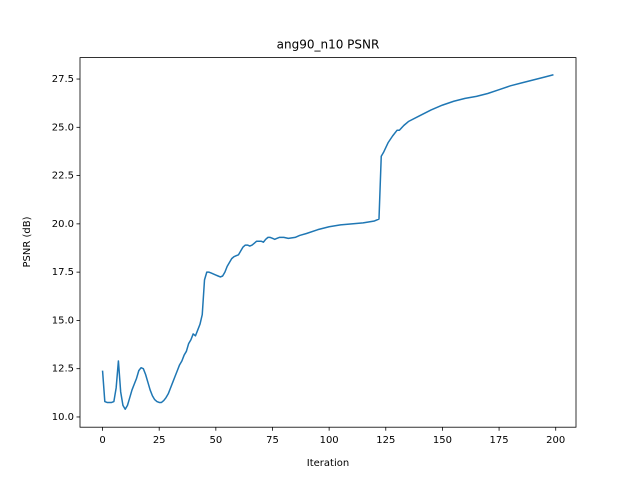 This screenshot has width=640, height=480. Describe the element at coordinates (63, 272) in the screenshot. I see `y-tick-label: 17.5` at that location.